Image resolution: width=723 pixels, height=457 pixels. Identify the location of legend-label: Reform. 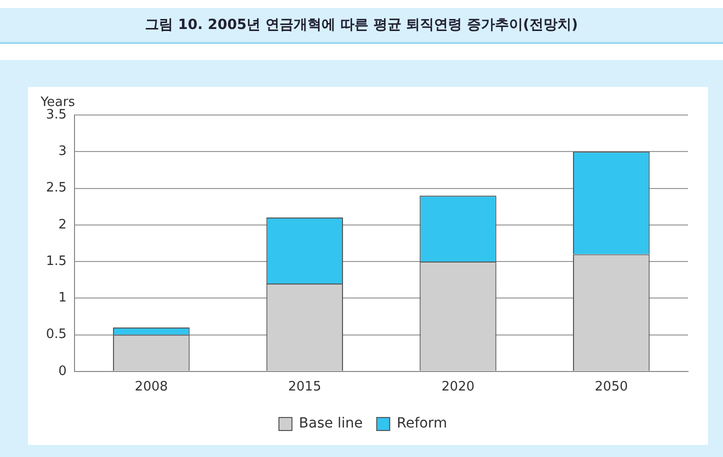
(422, 424).